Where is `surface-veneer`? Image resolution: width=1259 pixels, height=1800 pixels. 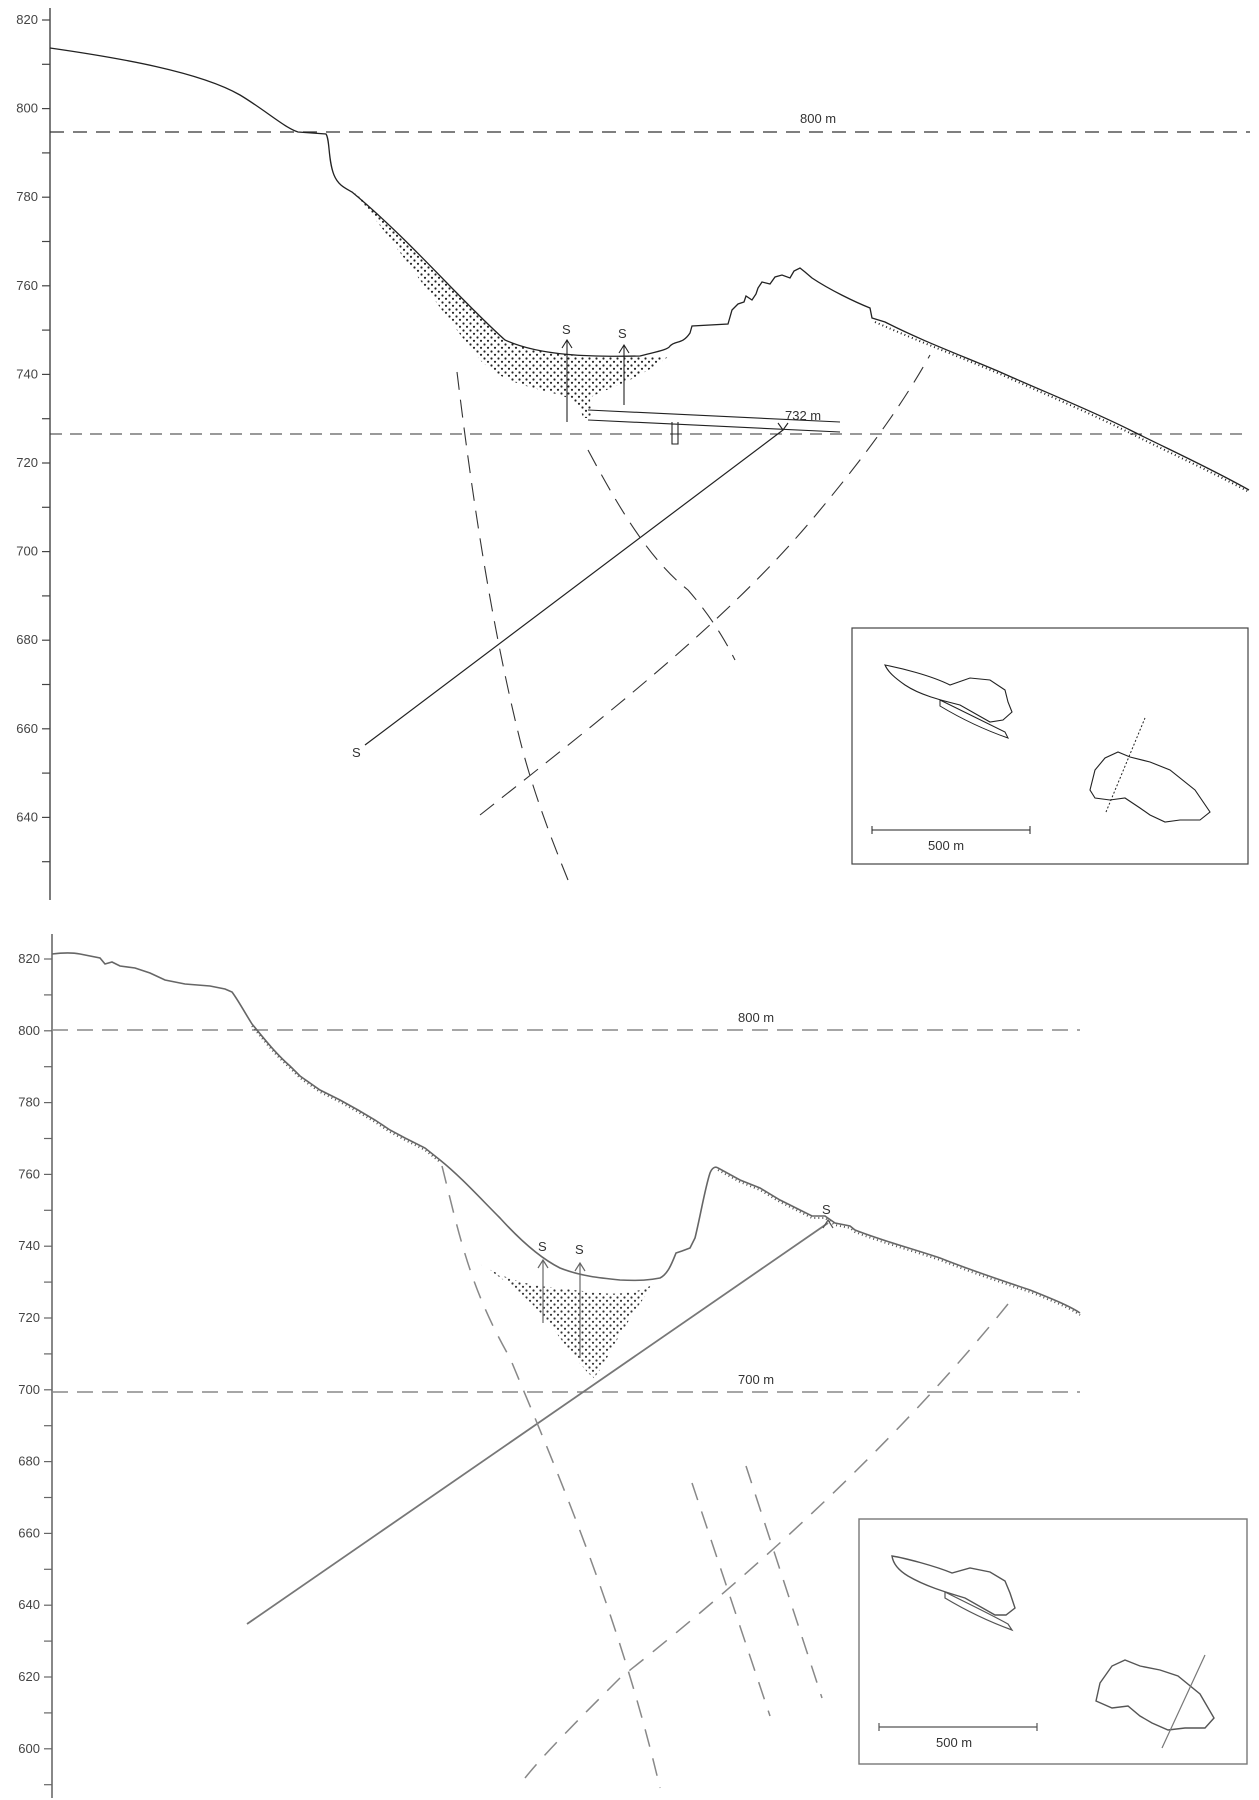
surface-veneer is located at coordinates (1062, 407).